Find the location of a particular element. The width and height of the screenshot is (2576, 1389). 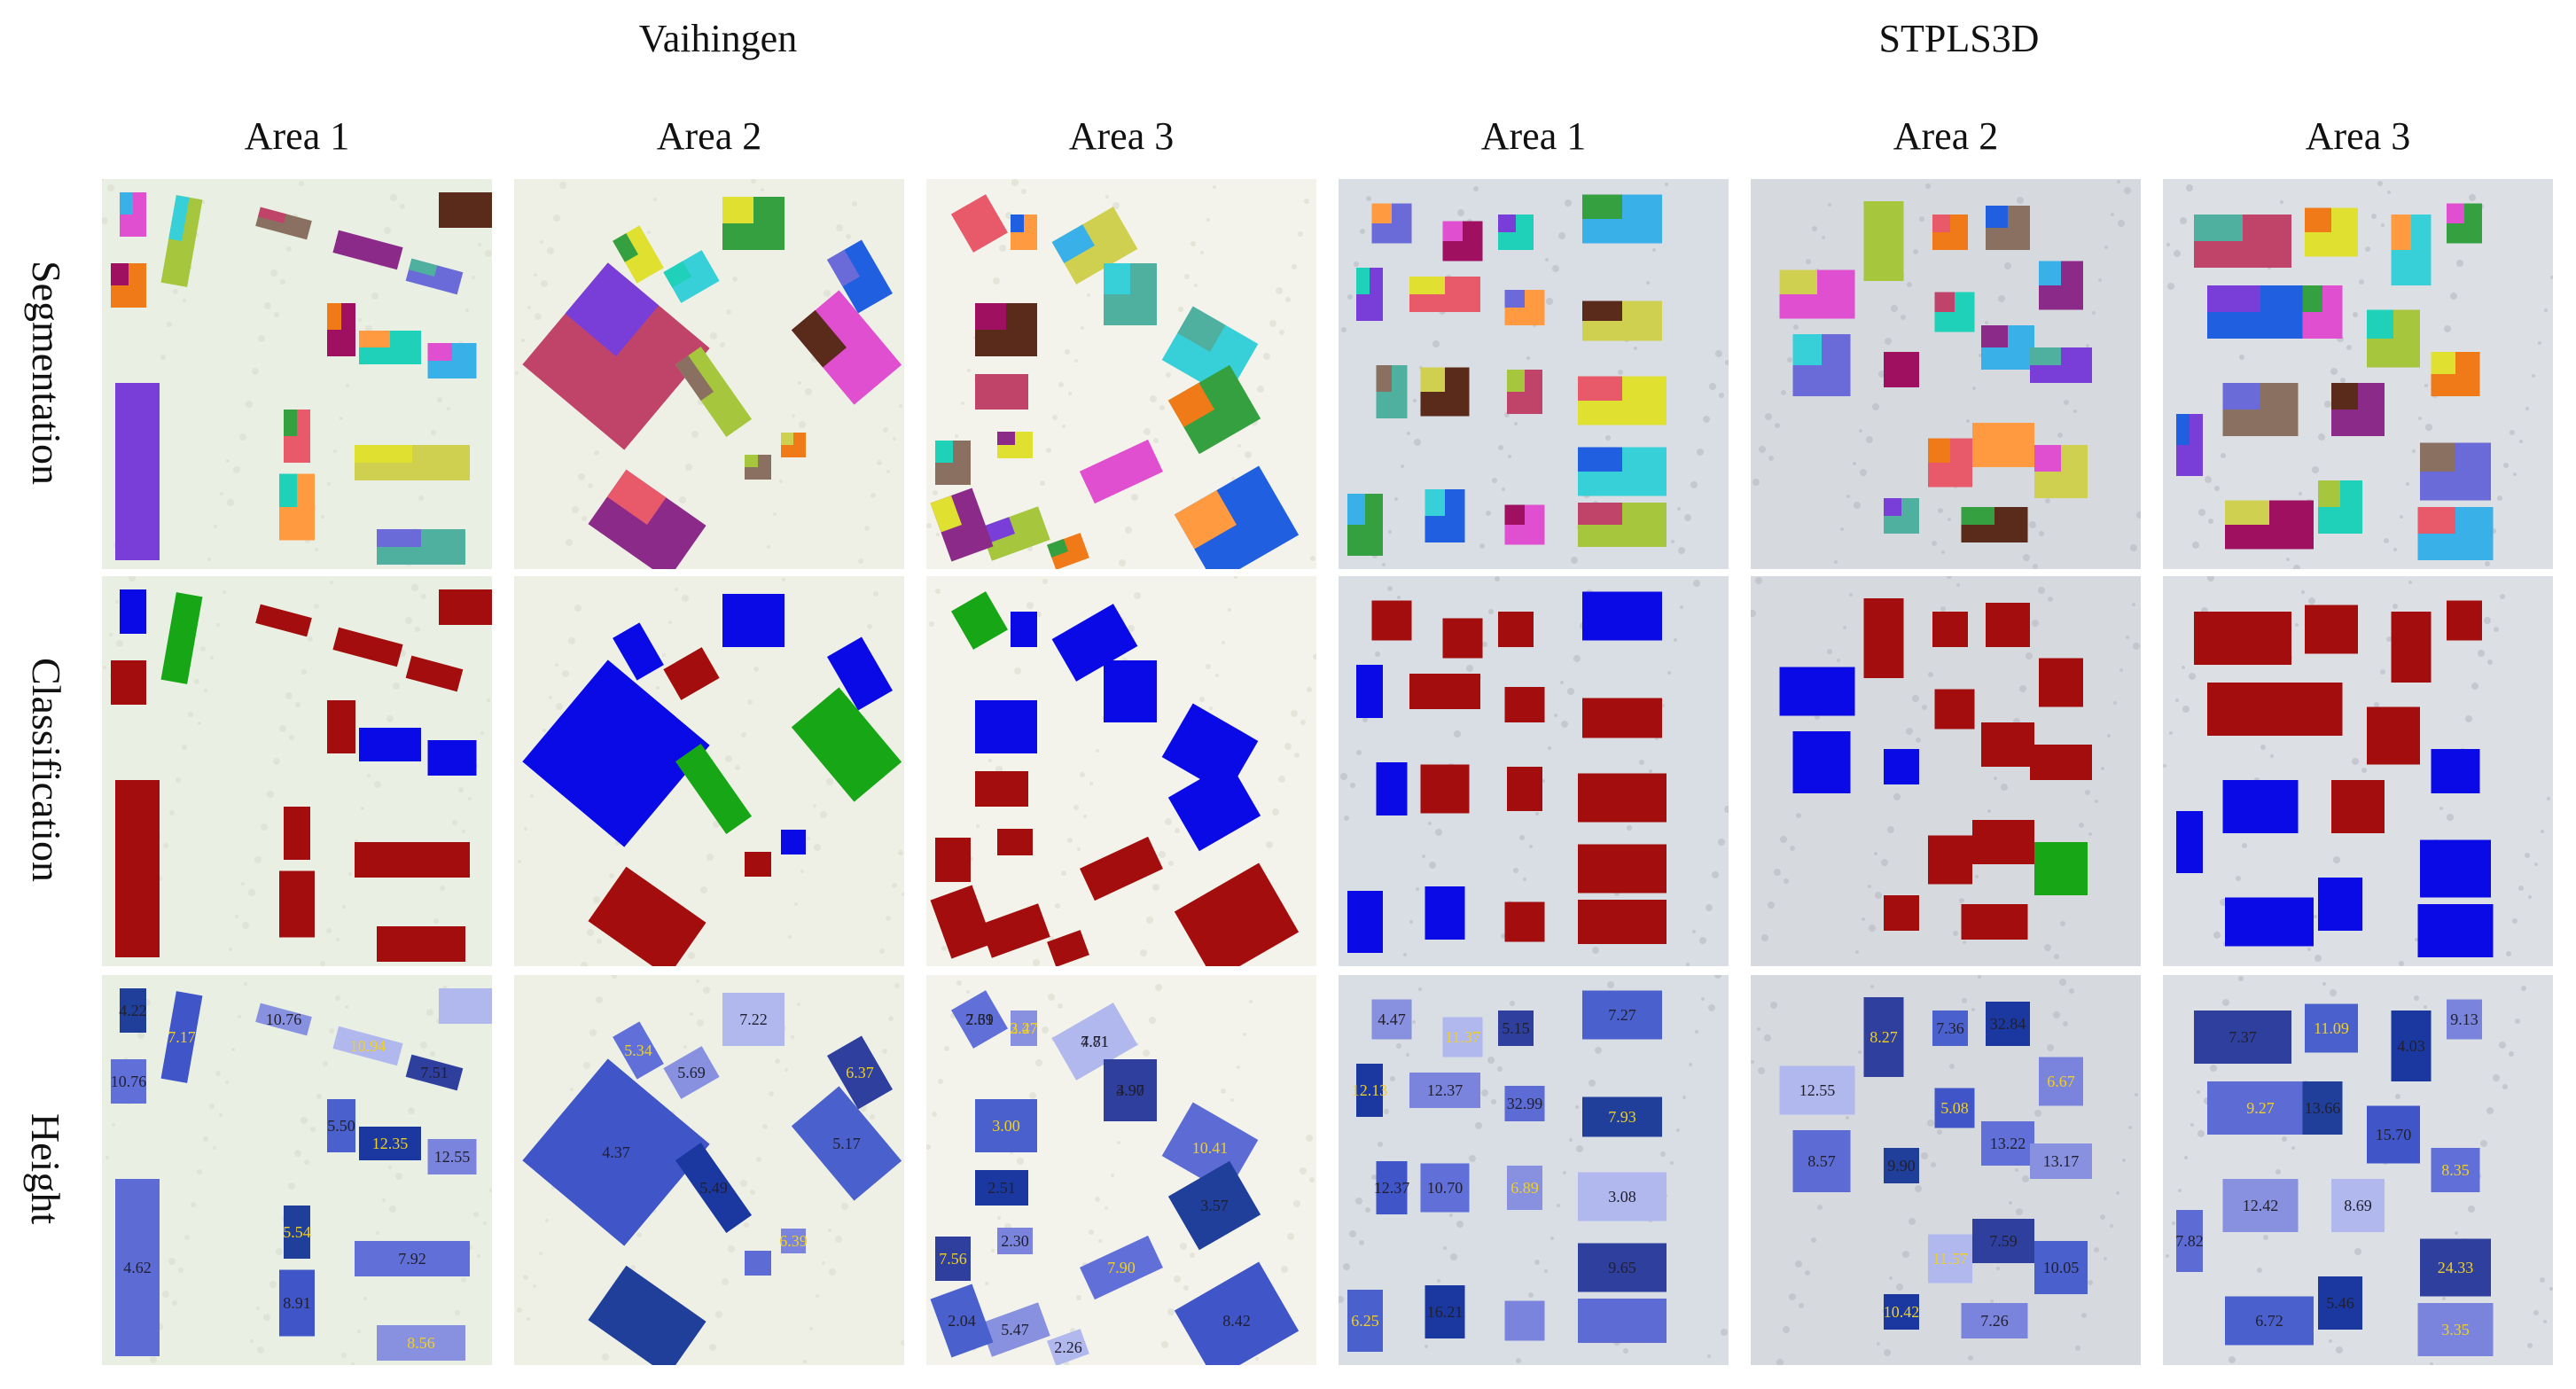

height-label: 10.70 is located at coordinates (1445, 1188).